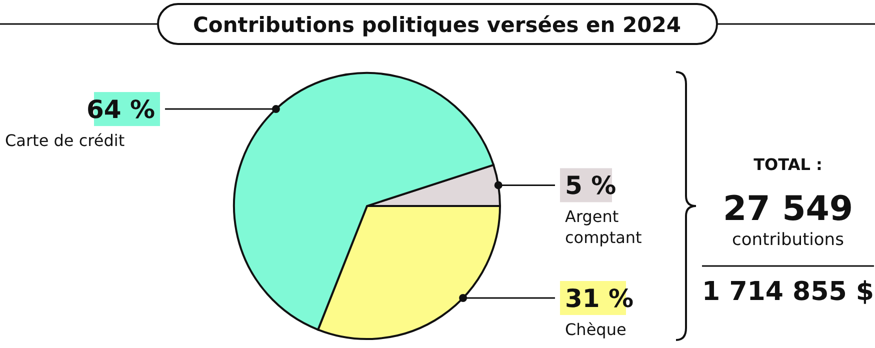 This screenshot has height=348, width=875. What do you see at coordinates (120, 109) in the screenshot?
I see `data-label: 64 %` at bounding box center [120, 109].